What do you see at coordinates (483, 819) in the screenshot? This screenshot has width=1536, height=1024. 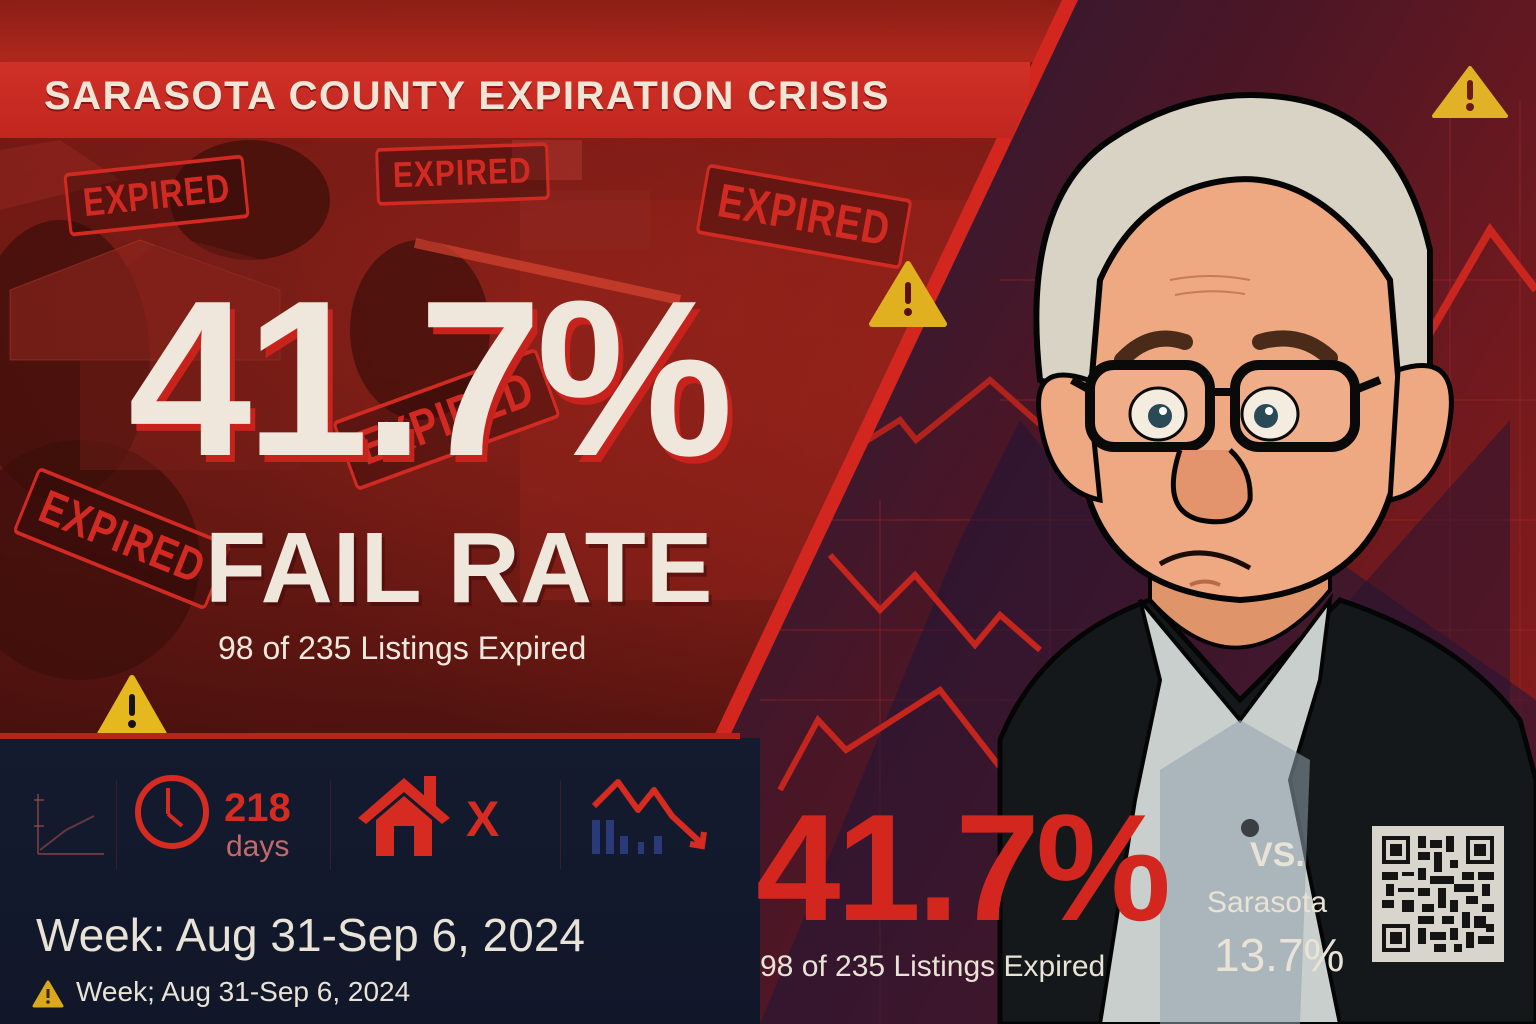 I see `no-sale-x-mark: X` at bounding box center [483, 819].